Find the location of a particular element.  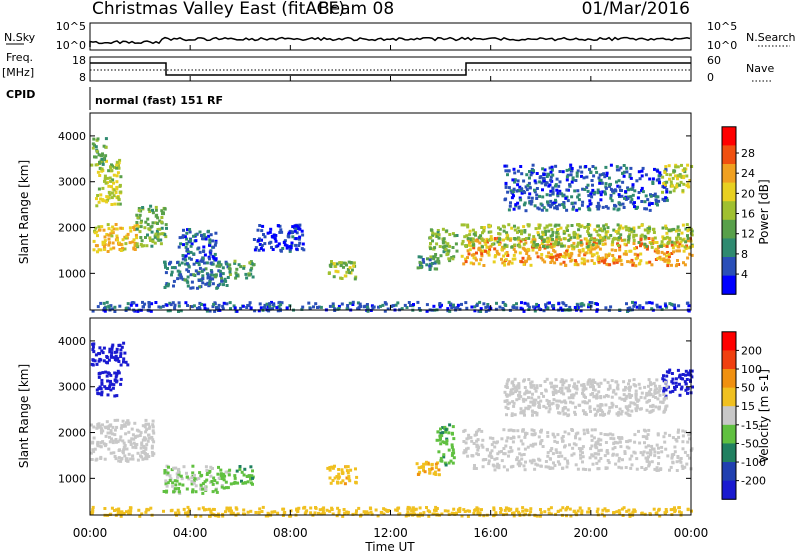

x-tick-label: 00:00 is located at coordinates (90, 533).